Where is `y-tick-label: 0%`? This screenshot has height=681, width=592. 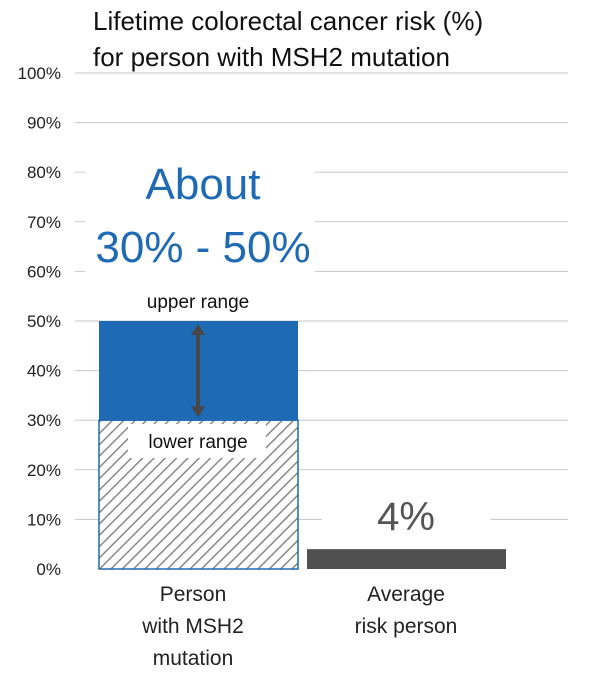 y-tick-label: 0% is located at coordinates (48, 569).